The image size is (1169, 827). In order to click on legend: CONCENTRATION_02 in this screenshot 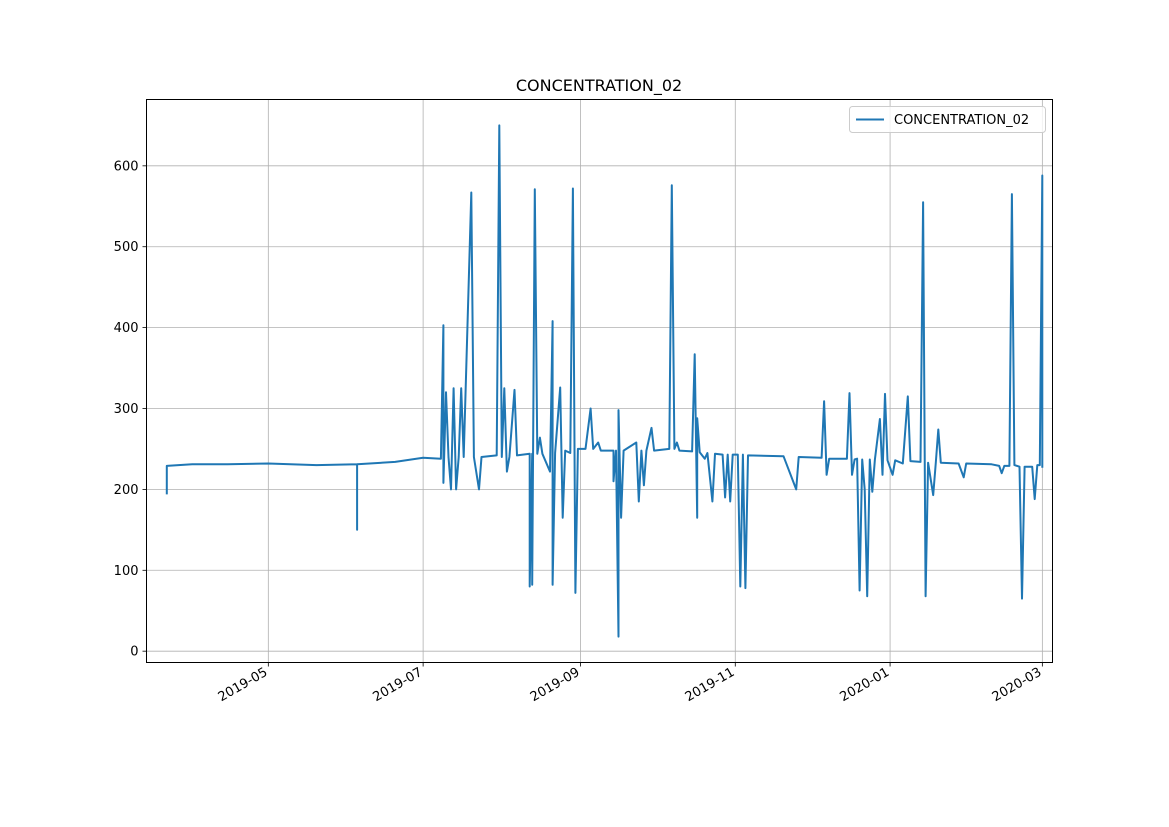, I will do `click(947, 119)`.